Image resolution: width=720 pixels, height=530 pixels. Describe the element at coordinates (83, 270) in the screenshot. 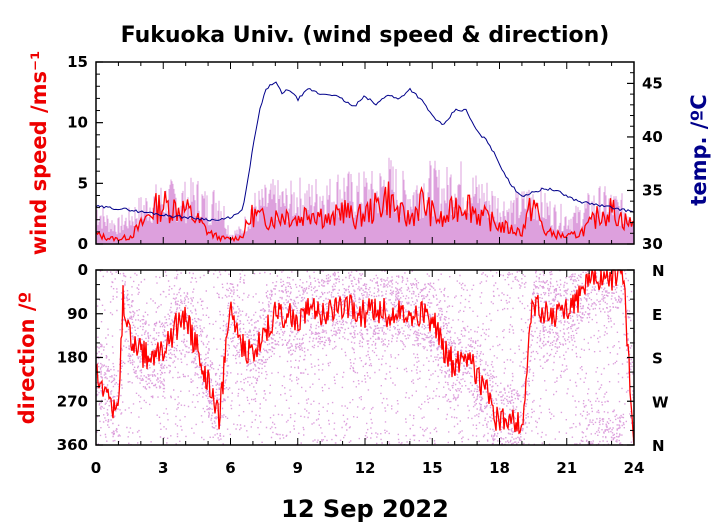

I see `direction-tick-label: 0` at that location.